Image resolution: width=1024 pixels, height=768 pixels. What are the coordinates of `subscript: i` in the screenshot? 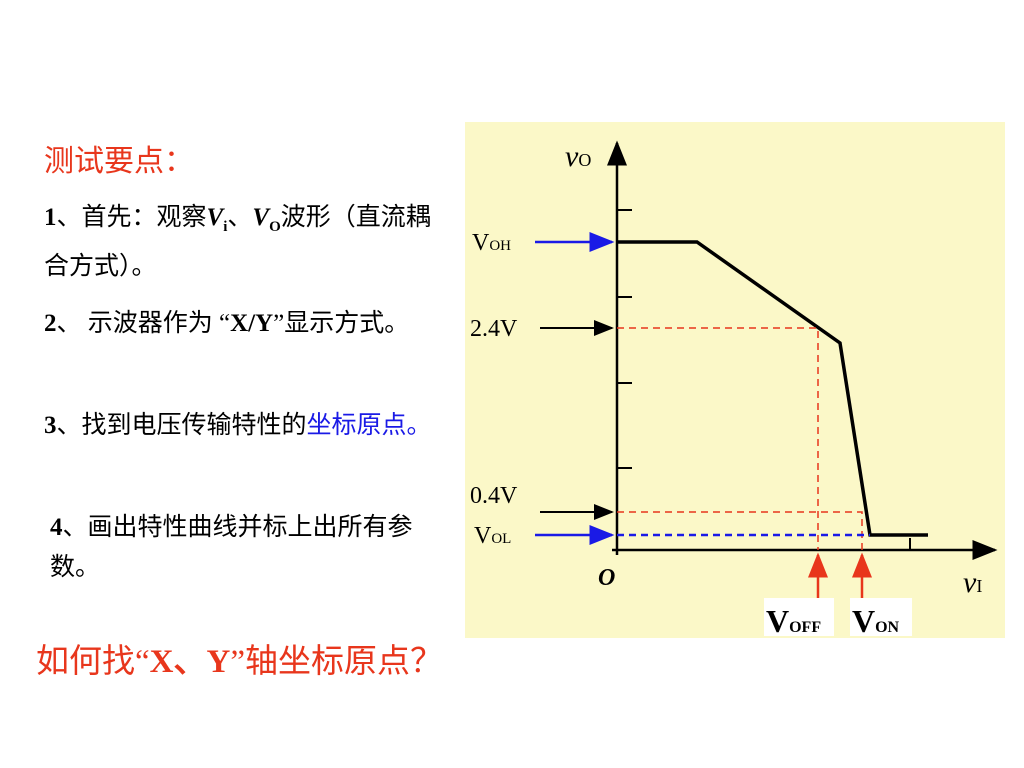 It's located at (225, 227).